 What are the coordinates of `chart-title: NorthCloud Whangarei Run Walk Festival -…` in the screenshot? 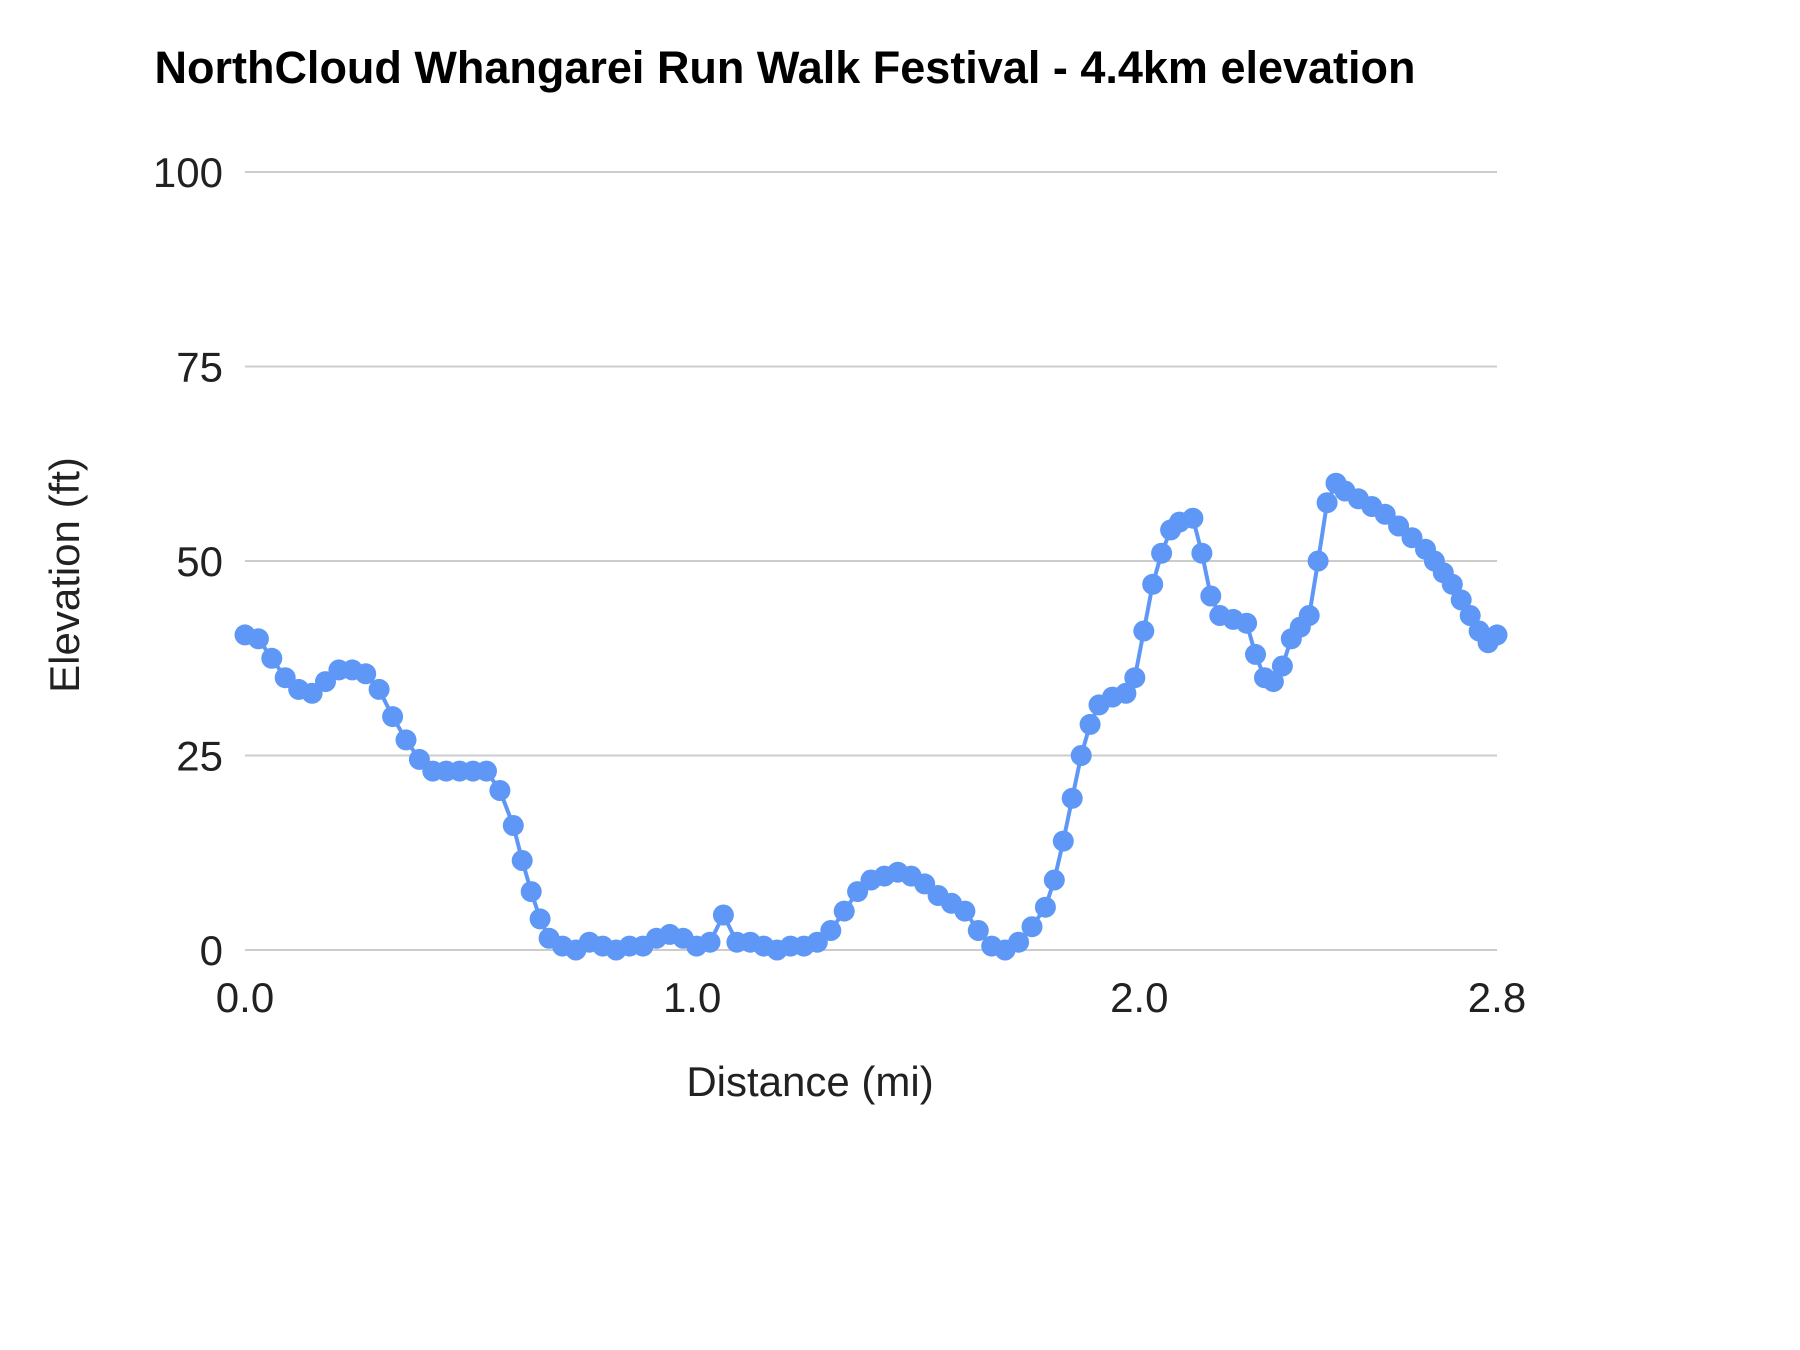 It's located at (785, 67).